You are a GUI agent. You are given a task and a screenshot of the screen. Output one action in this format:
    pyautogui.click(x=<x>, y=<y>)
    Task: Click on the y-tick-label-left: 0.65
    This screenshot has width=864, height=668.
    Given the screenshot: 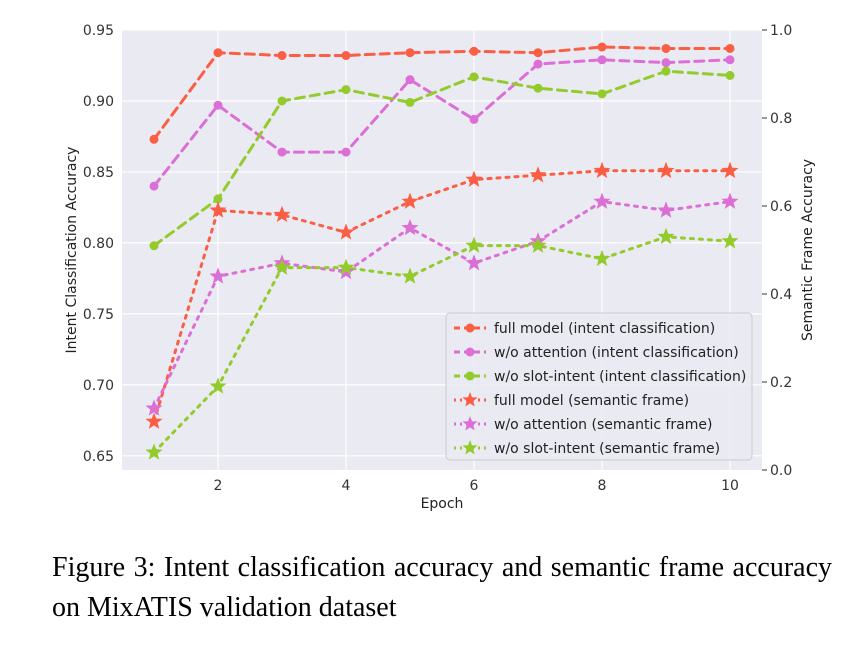 What is the action you would take?
    pyautogui.click(x=98, y=457)
    